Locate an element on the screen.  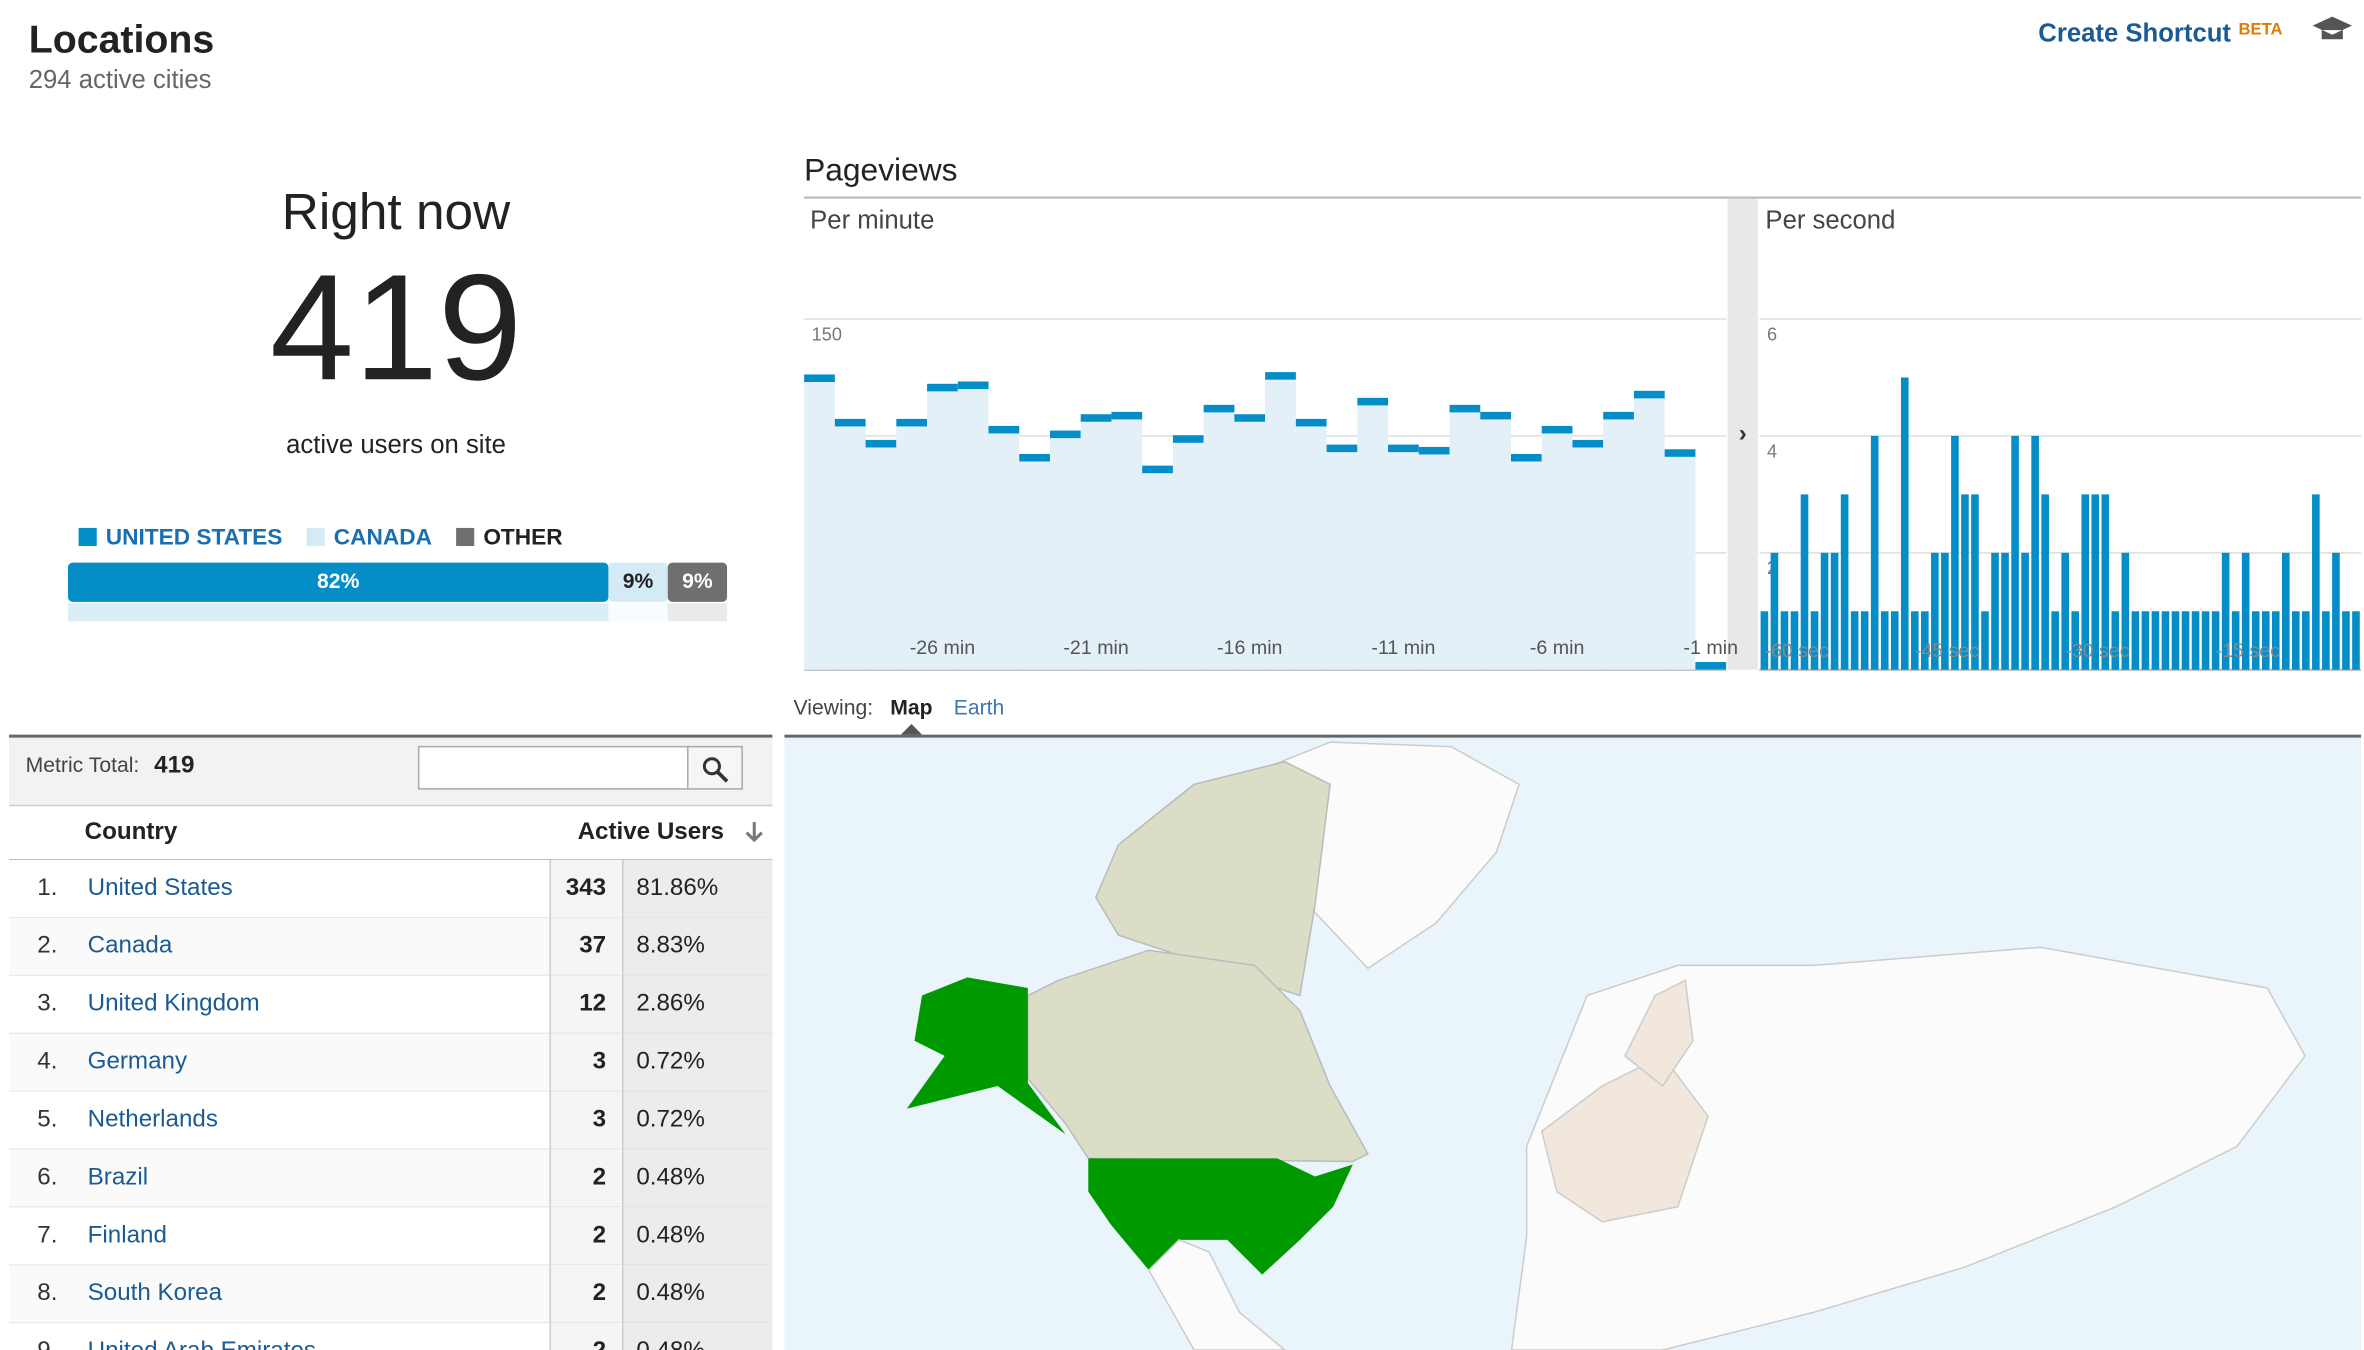
share-label: 82% is located at coordinates (338, 581).